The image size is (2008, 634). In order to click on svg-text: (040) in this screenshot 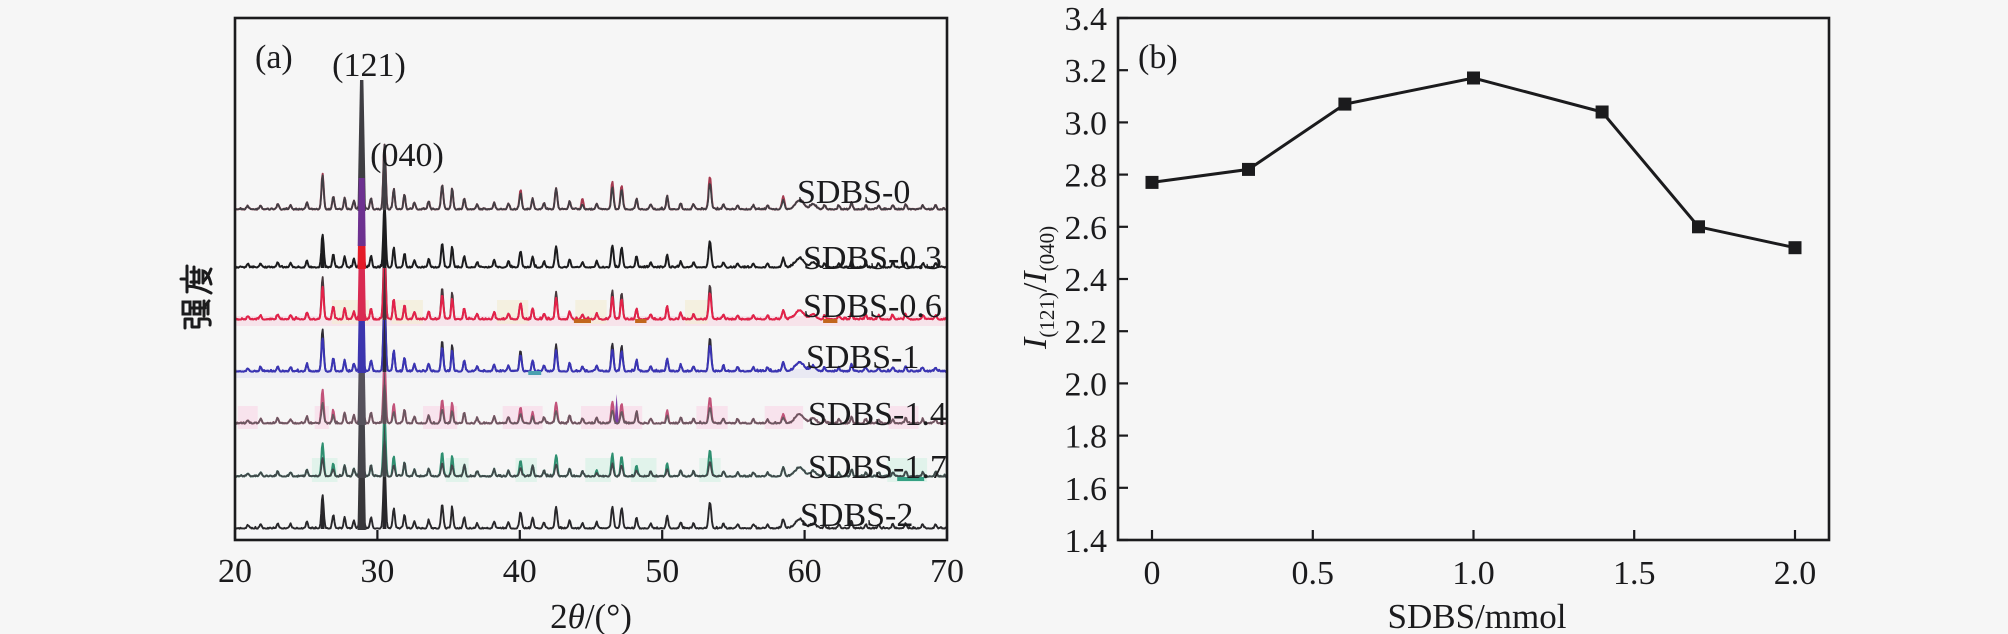, I will do `click(407, 155)`.